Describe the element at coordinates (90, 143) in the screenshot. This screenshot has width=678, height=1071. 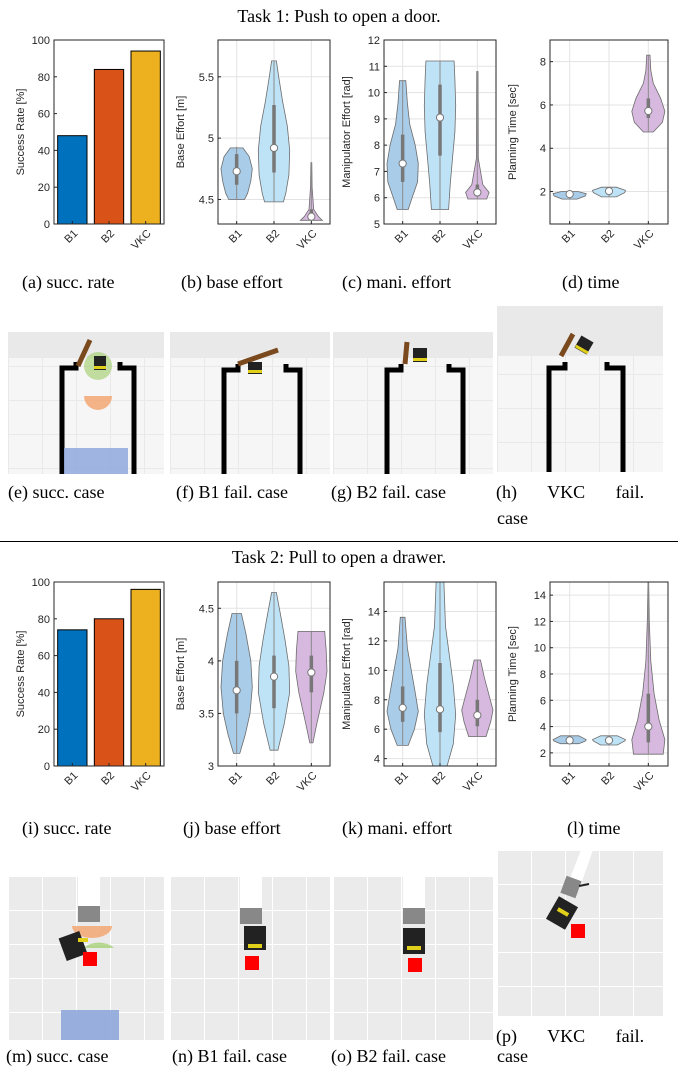
I see `chart-a-success-rate: 0 20 40 60 80 100 B1 B2 VKC Success Rate [%]` at that location.